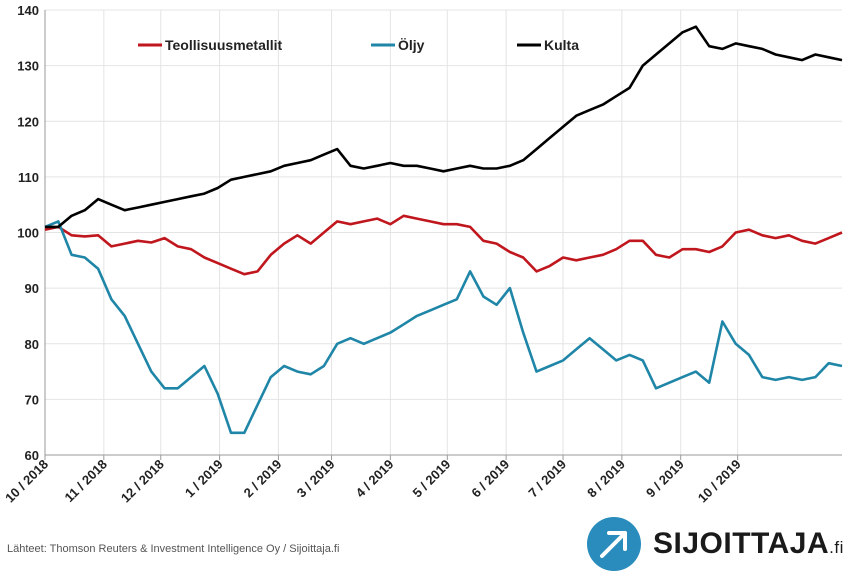  What do you see at coordinates (26, 481) in the screenshot?
I see `x-tick-label: 10 / 2018` at bounding box center [26, 481].